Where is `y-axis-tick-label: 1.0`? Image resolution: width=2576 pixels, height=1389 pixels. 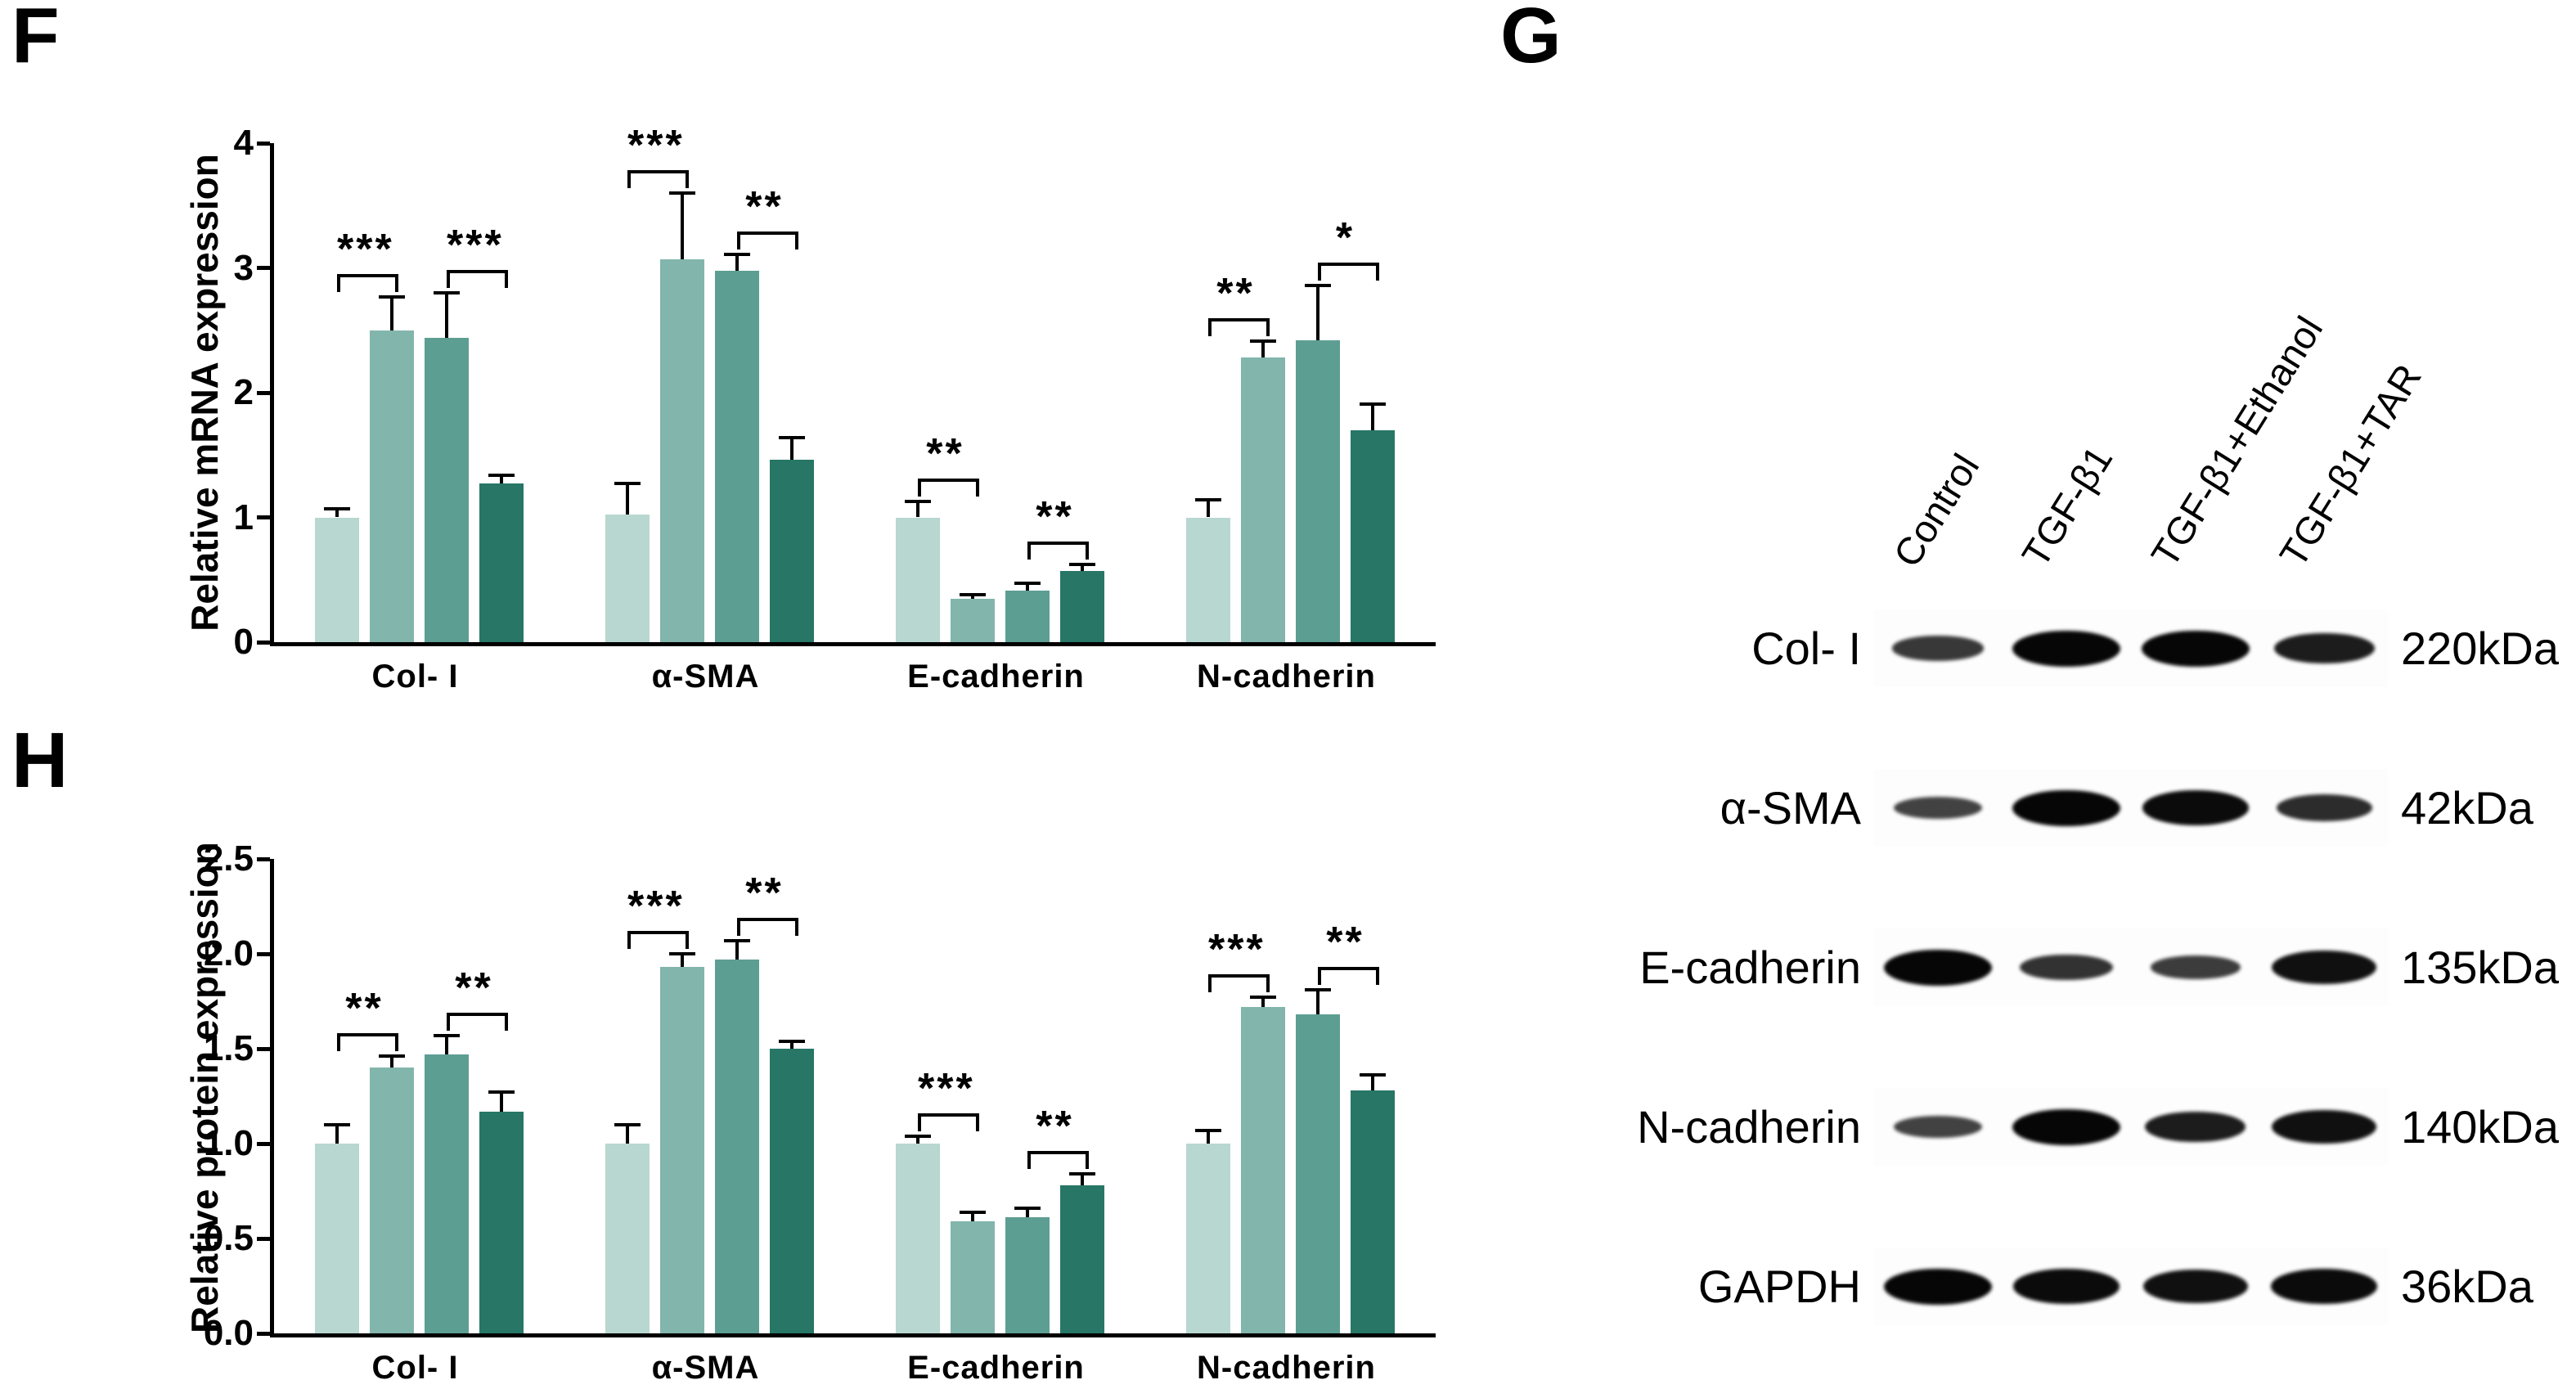 y-axis-tick-label: 1.0 is located at coordinates (228, 1143).